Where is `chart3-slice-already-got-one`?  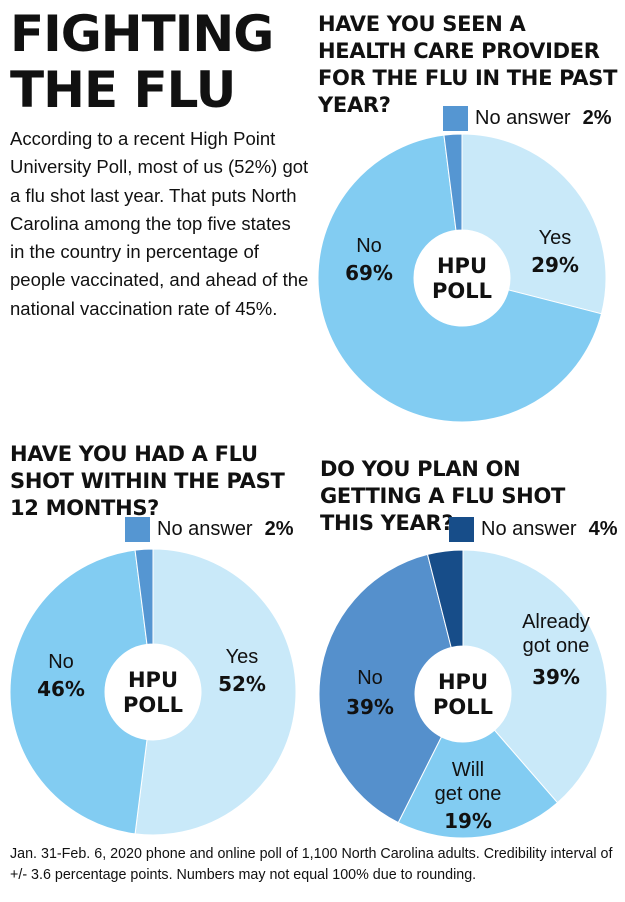 chart3-slice-already-got-one is located at coordinates (535, 676).